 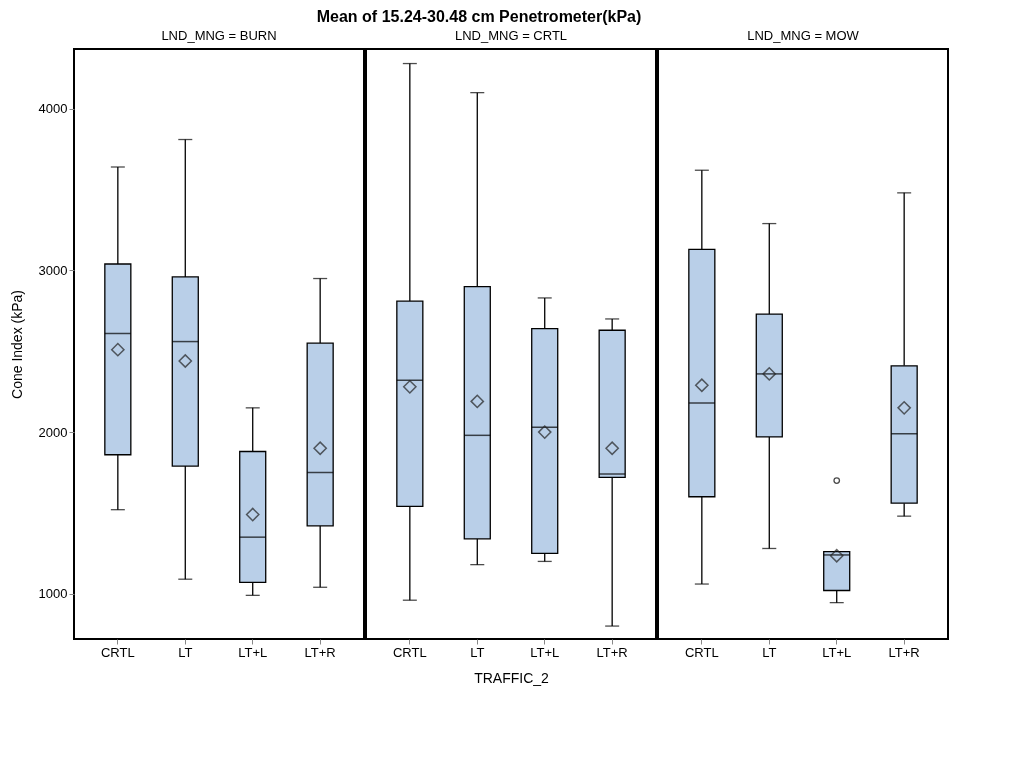 What do you see at coordinates (511, 35) in the screenshot?
I see `chart-subtitle: LND_MNG = CRTL` at bounding box center [511, 35].